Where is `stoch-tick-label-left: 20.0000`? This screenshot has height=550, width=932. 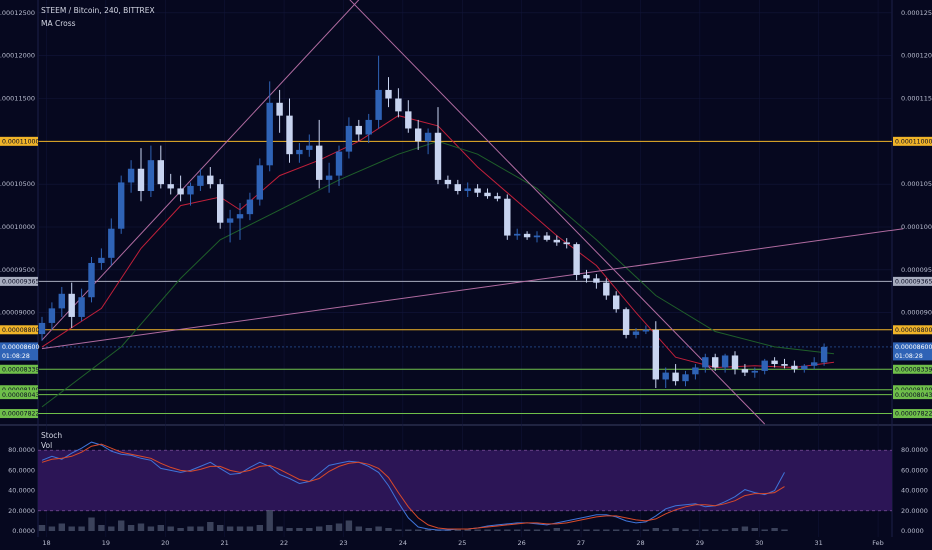
stoch-tick-label-left: 20.0000 is located at coordinates (21, 511).